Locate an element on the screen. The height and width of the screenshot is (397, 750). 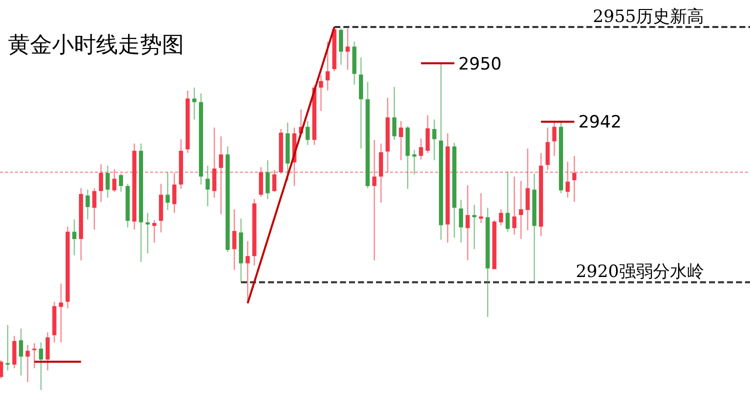
series-label: 2942 is located at coordinates (600, 122).